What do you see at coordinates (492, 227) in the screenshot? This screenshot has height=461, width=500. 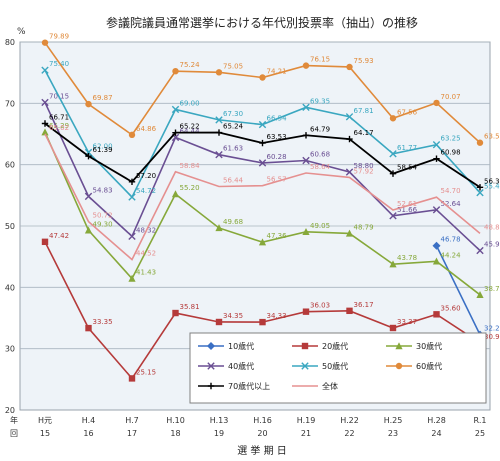 I see `data-label: 48.80` at bounding box center [492, 227].